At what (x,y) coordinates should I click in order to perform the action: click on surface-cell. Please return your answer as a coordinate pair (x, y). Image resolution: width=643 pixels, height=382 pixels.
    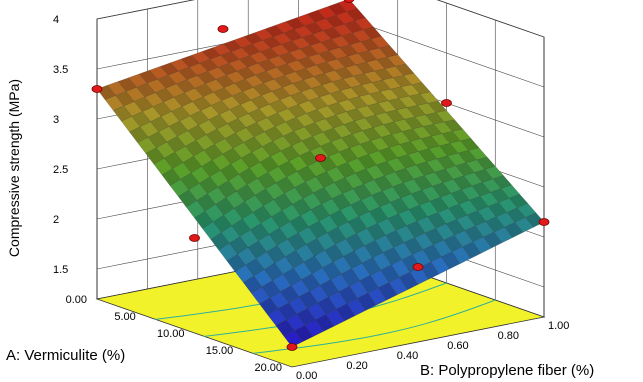
    Looking at the image, I should click on (293, 339).